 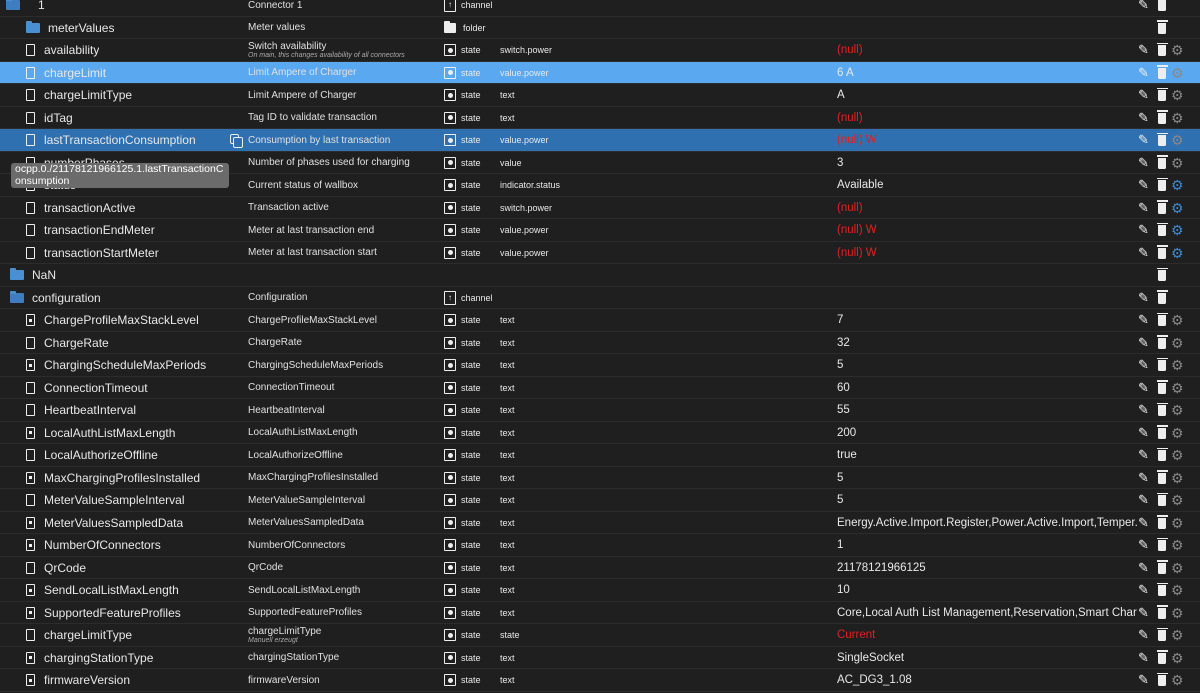 What do you see at coordinates (843, 387) in the screenshot?
I see `object-value: 60` at bounding box center [843, 387].